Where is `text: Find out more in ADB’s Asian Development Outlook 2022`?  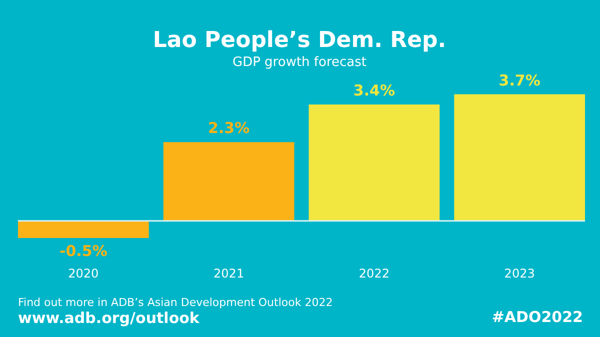 text: Find out more in ADB’s Asian Development Outlook 2022 is located at coordinates (175, 302).